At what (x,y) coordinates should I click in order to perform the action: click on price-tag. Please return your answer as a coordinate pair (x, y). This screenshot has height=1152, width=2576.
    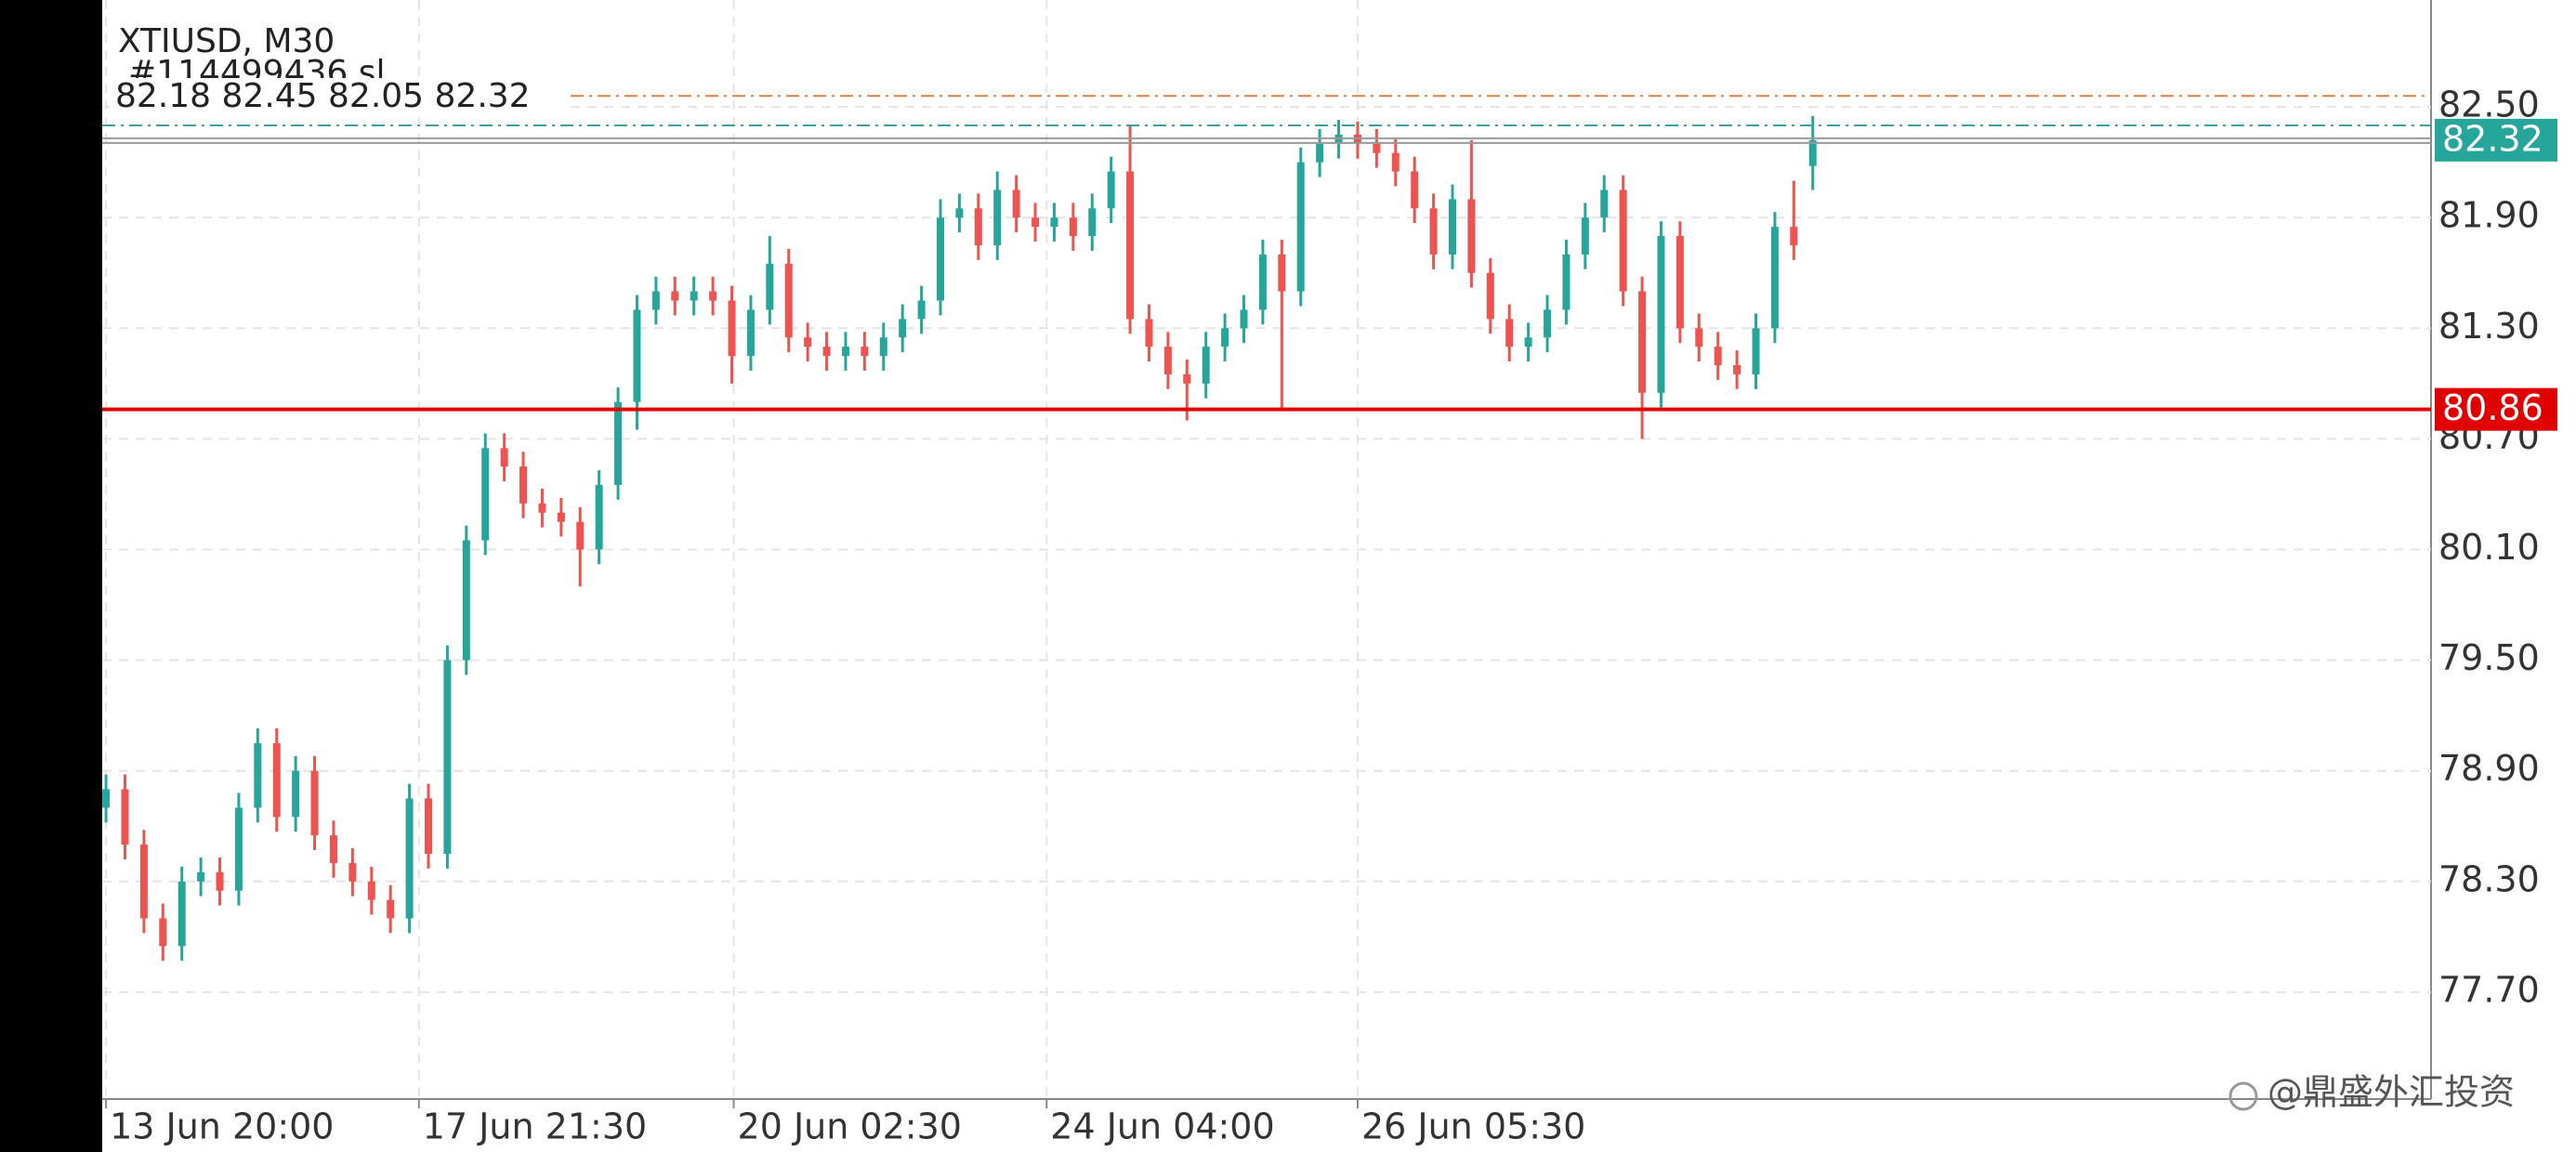
    Looking at the image, I should click on (2496, 140).